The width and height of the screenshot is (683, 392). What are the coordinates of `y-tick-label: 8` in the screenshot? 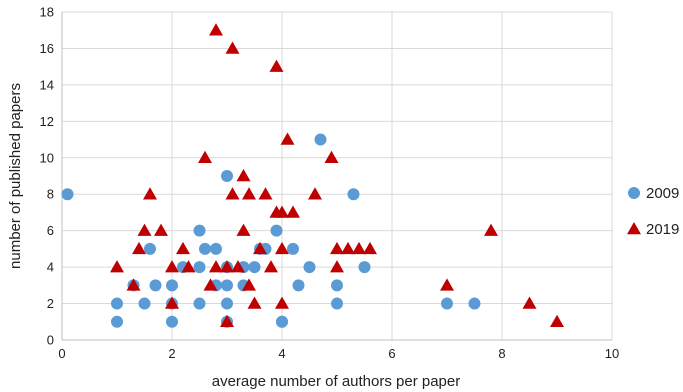 It's located at (50, 194).